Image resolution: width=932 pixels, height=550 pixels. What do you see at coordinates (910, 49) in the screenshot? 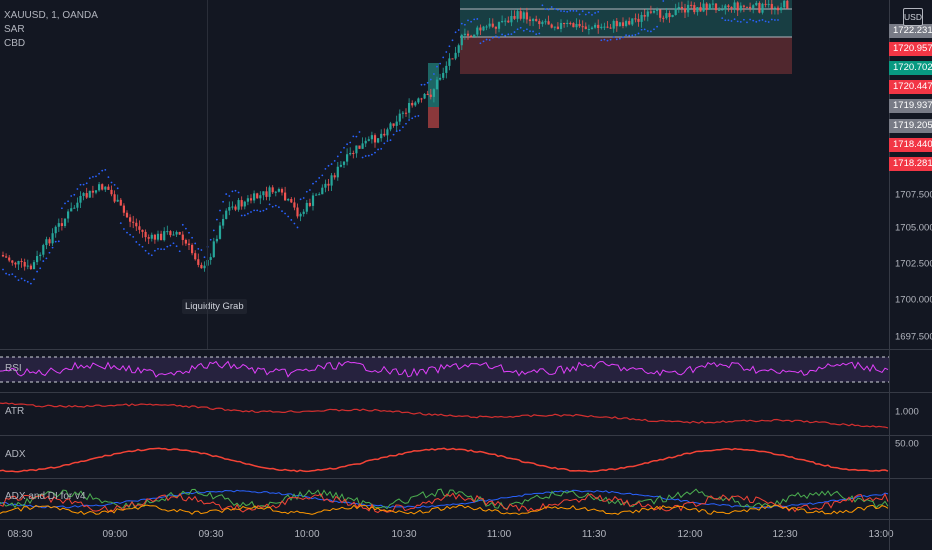
I see `price-tag: 1720.957` at bounding box center [910, 49].